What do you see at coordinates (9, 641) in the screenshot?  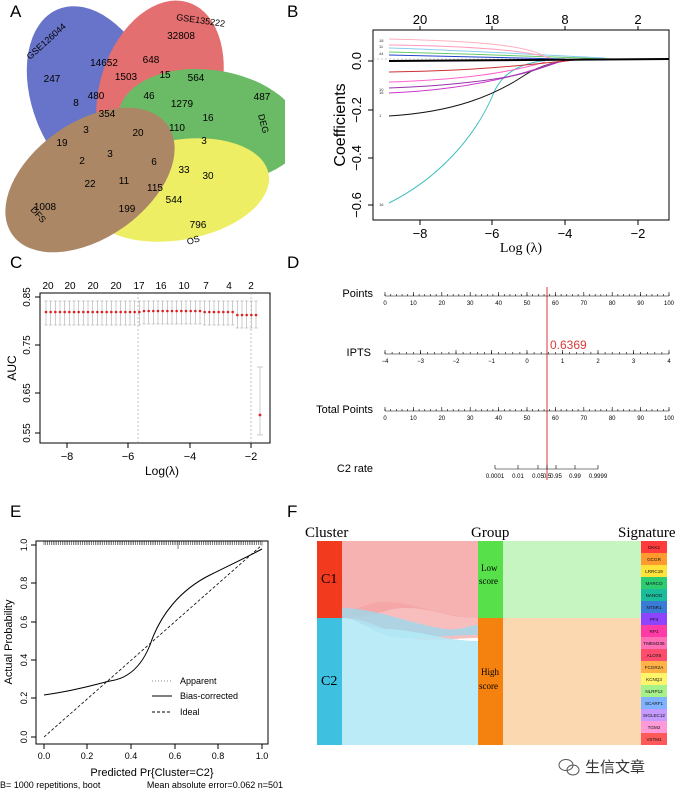 I see `y-axis-label: Actual Probability` at bounding box center [9, 641].